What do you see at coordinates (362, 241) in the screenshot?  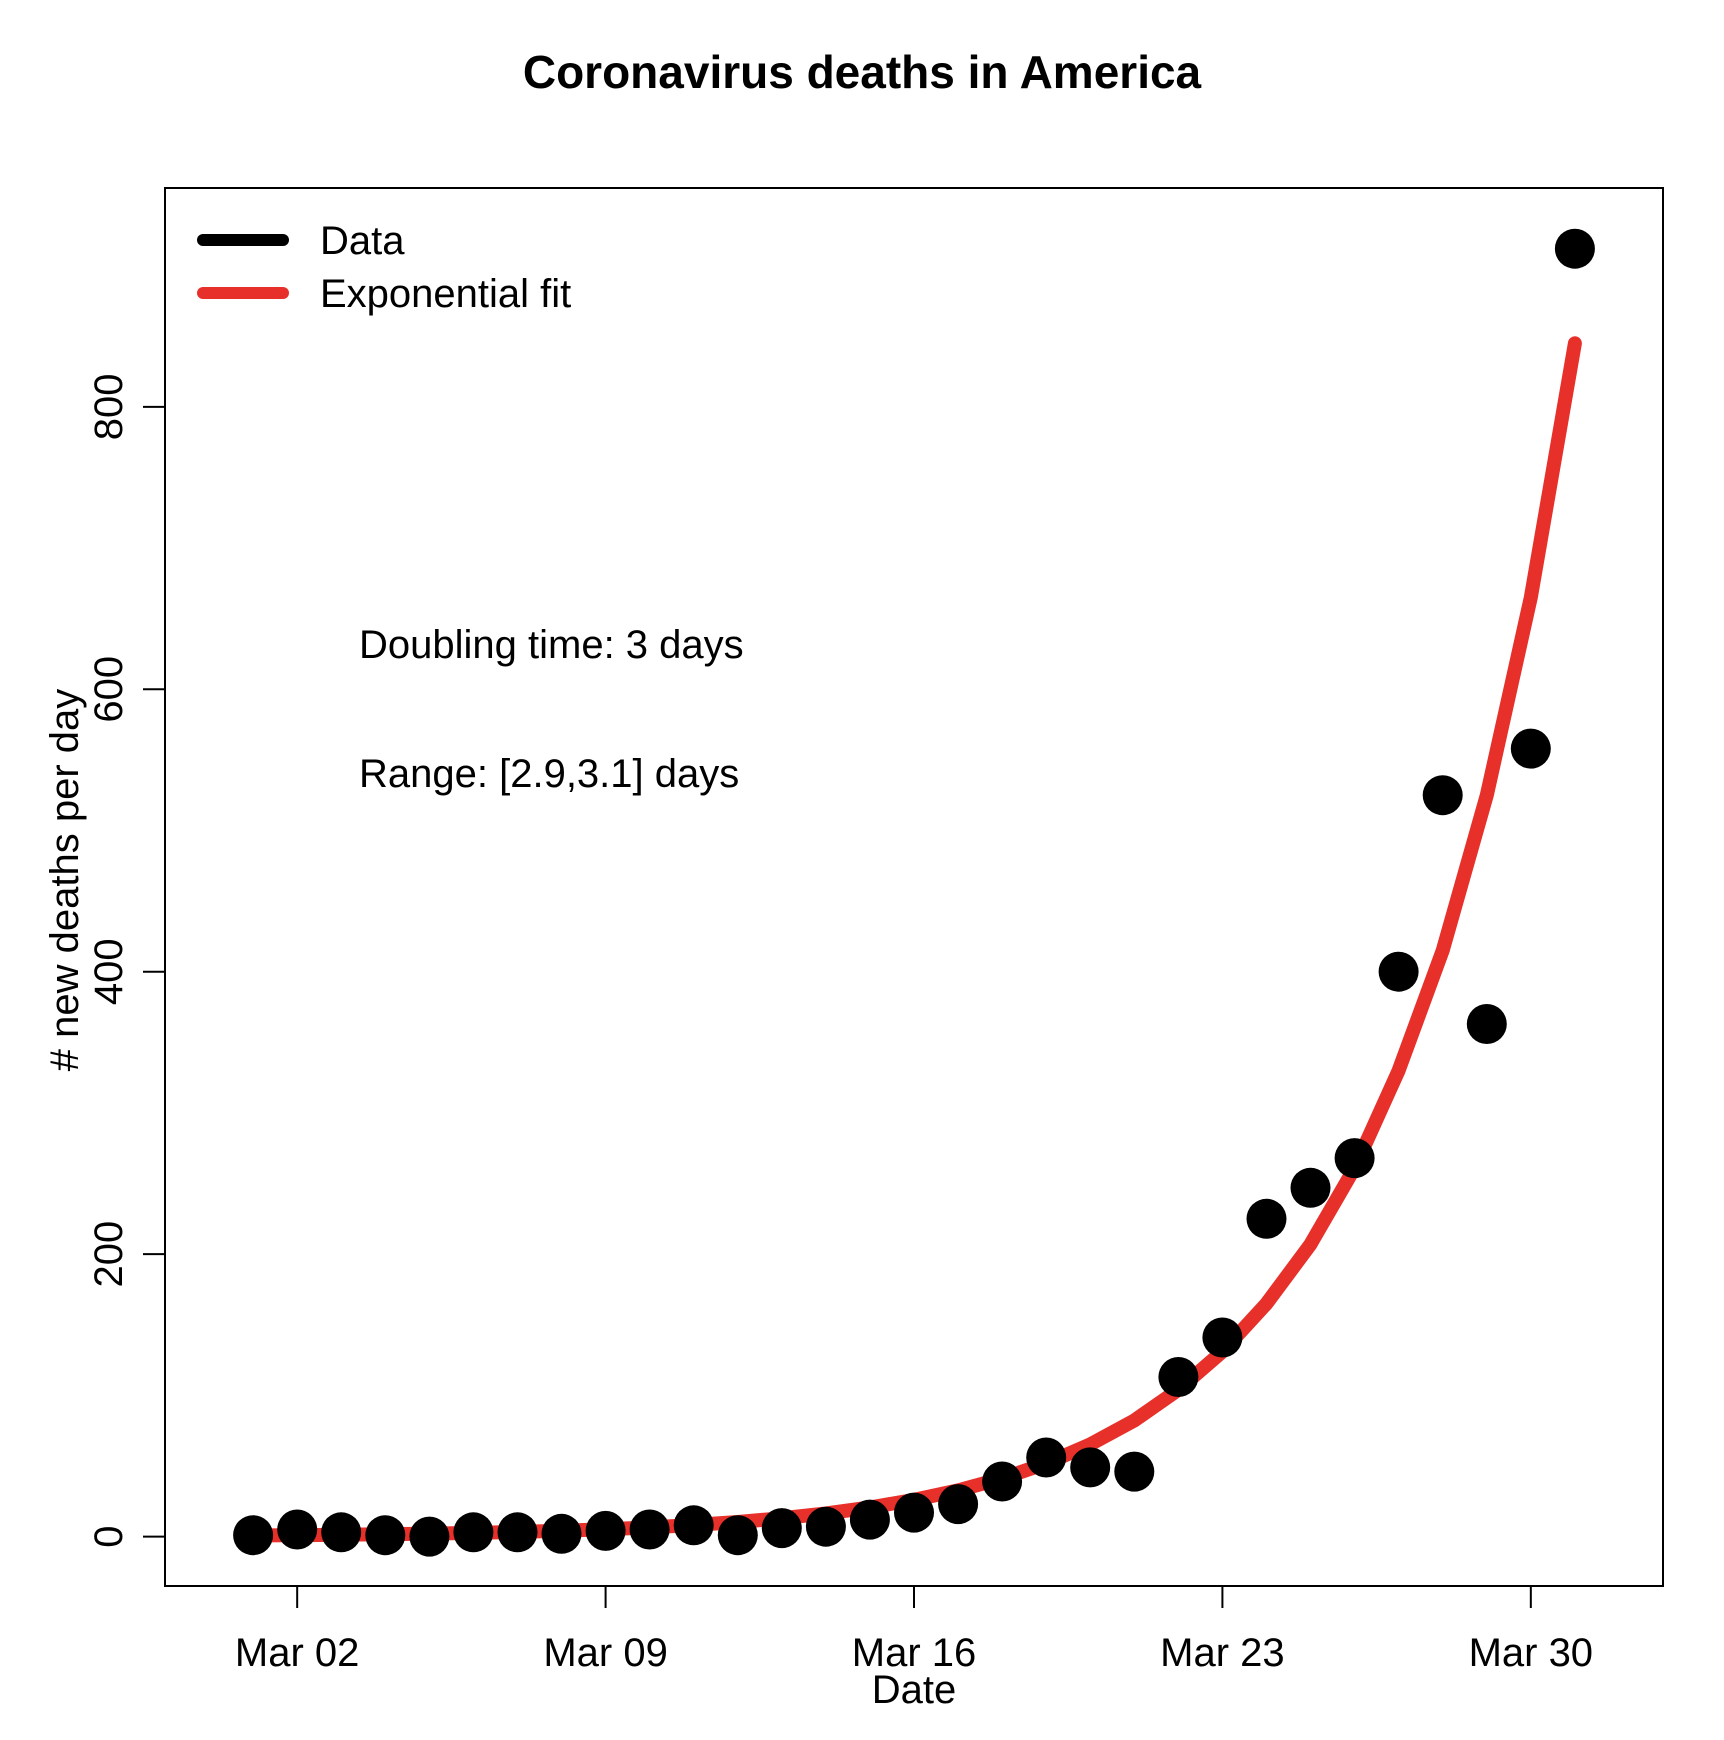 I see `legend-label-data: Data` at bounding box center [362, 241].